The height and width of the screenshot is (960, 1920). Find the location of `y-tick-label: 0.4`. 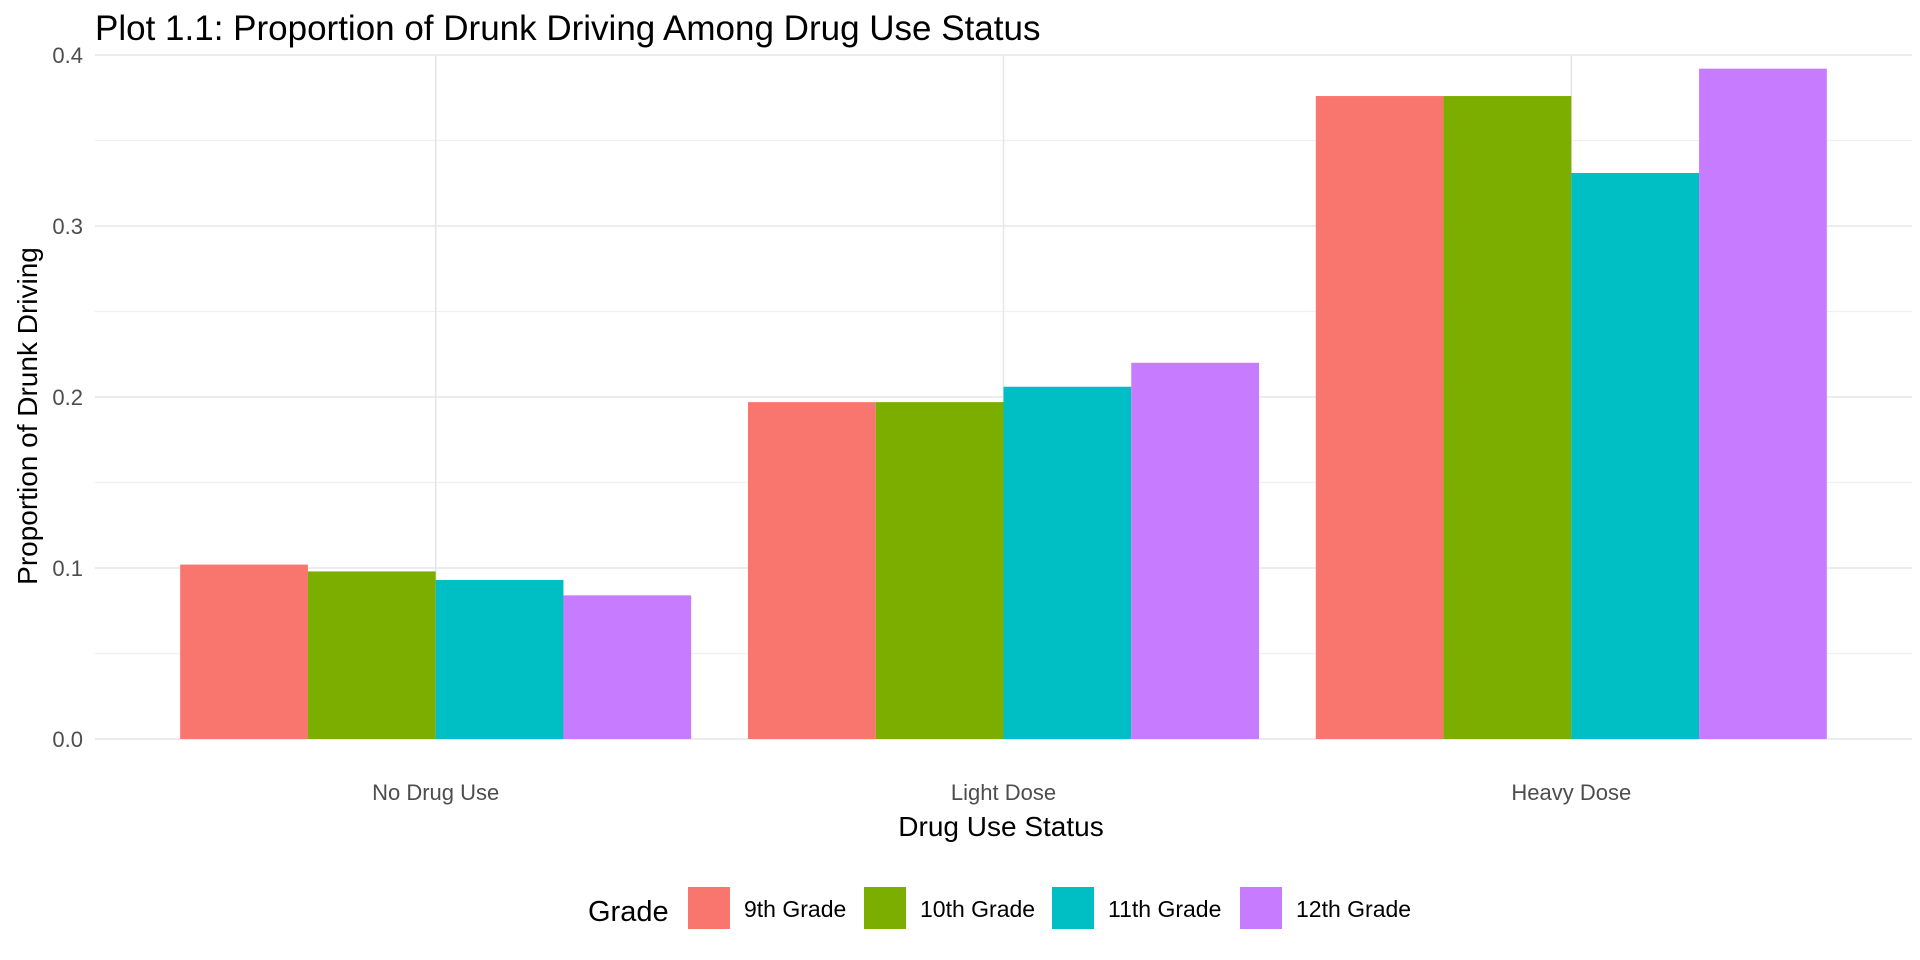

y-tick-label: 0.4 is located at coordinates (67, 55).